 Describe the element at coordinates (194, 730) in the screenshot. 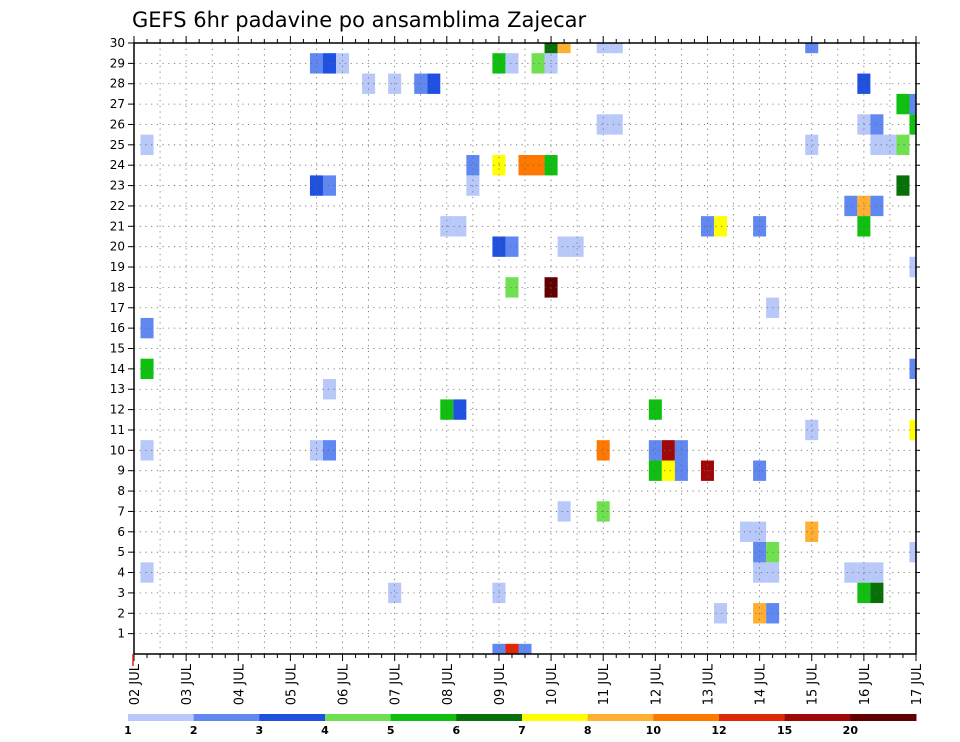

I see `legend-label: 2` at that location.